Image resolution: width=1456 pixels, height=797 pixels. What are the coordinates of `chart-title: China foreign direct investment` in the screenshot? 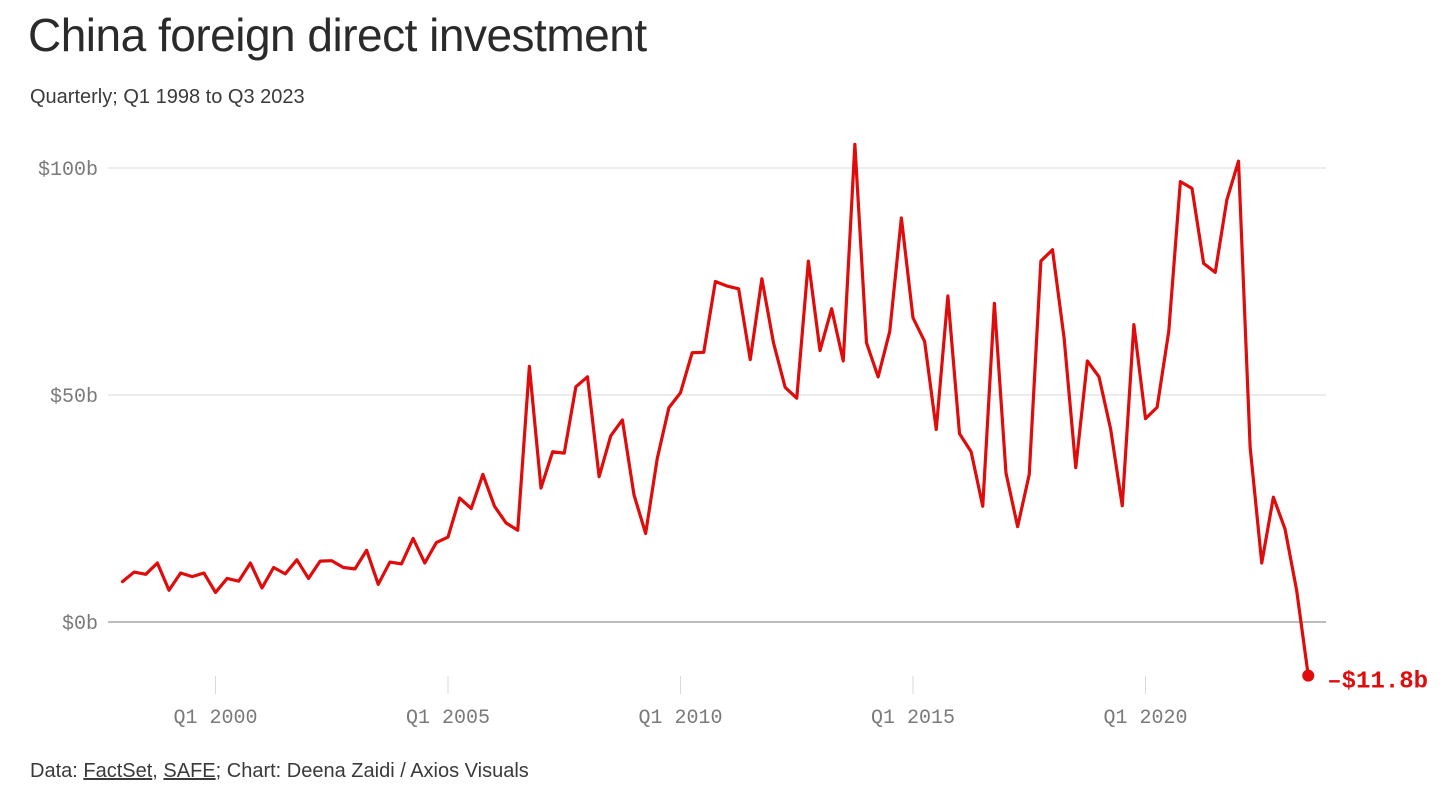 It's located at (337, 35).